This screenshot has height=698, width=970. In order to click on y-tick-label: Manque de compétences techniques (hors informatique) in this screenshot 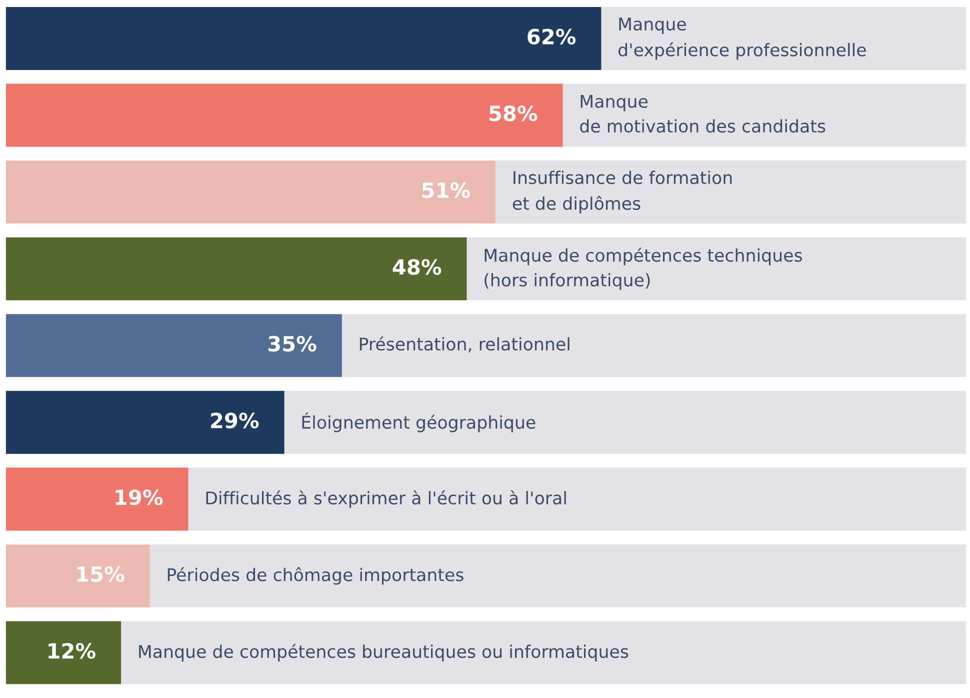, I will do `click(643, 269)`.